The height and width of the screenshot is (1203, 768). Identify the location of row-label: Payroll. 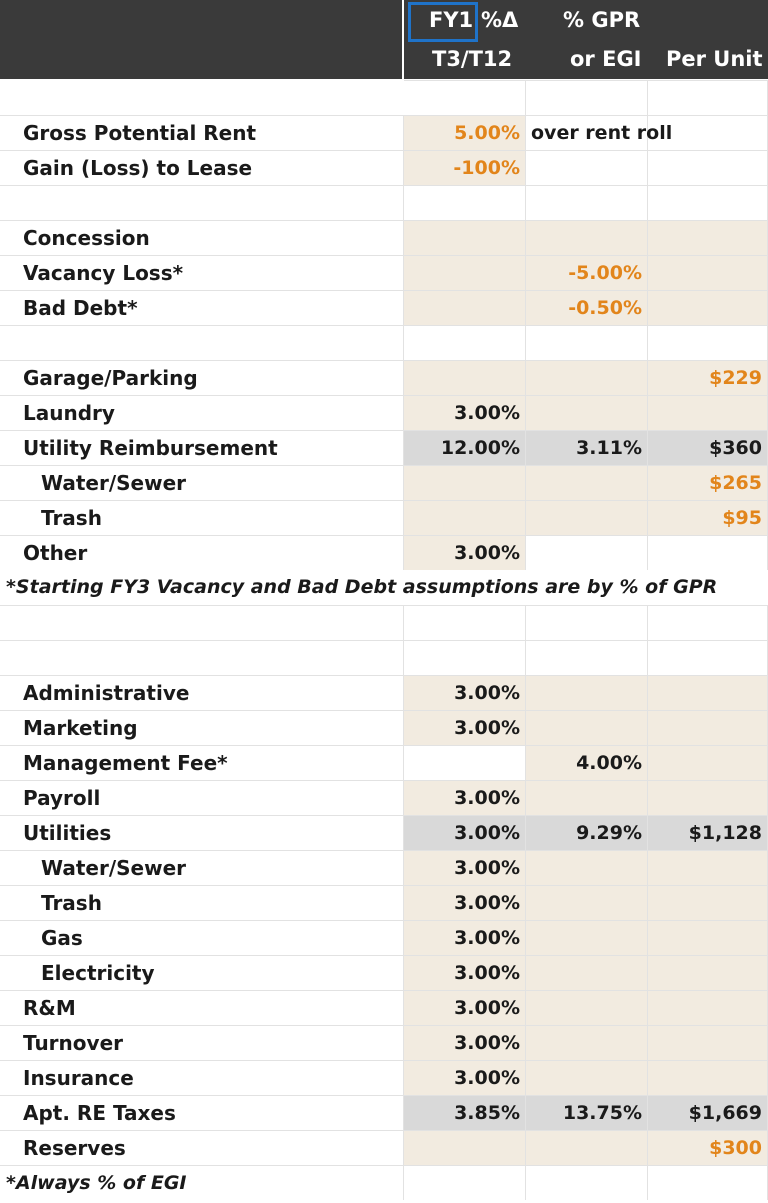
(62, 798).